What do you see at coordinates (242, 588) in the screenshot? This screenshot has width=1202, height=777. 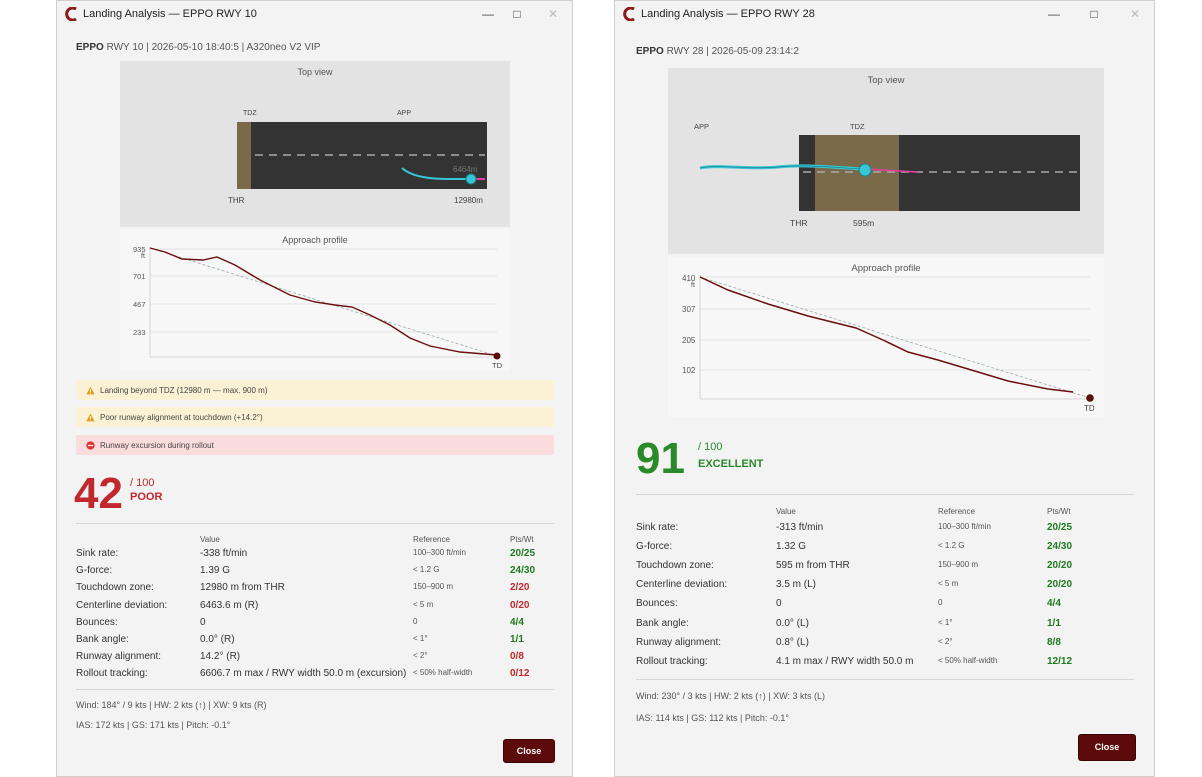 I see `metric-value: 12980 m from THR` at bounding box center [242, 588].